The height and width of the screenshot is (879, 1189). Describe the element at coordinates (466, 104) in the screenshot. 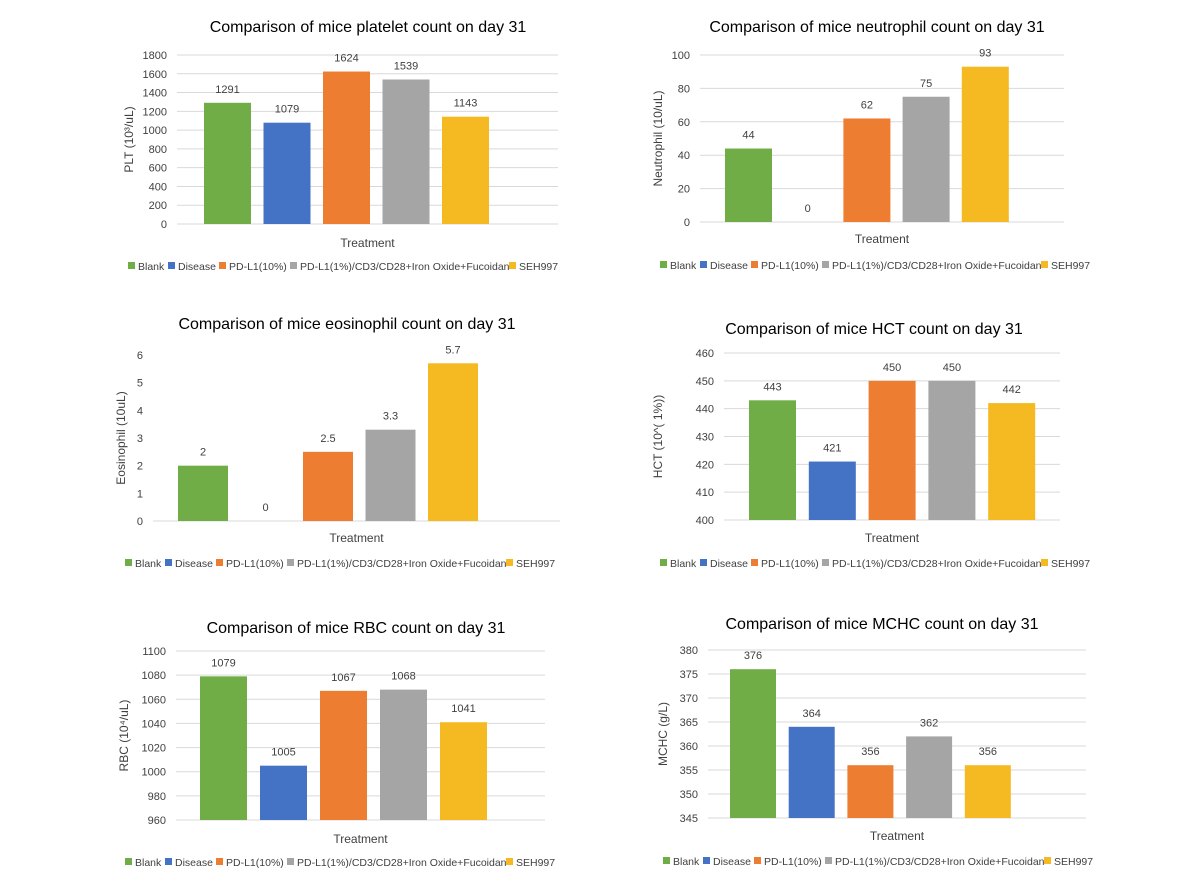

I see `data-label: 1143` at that location.